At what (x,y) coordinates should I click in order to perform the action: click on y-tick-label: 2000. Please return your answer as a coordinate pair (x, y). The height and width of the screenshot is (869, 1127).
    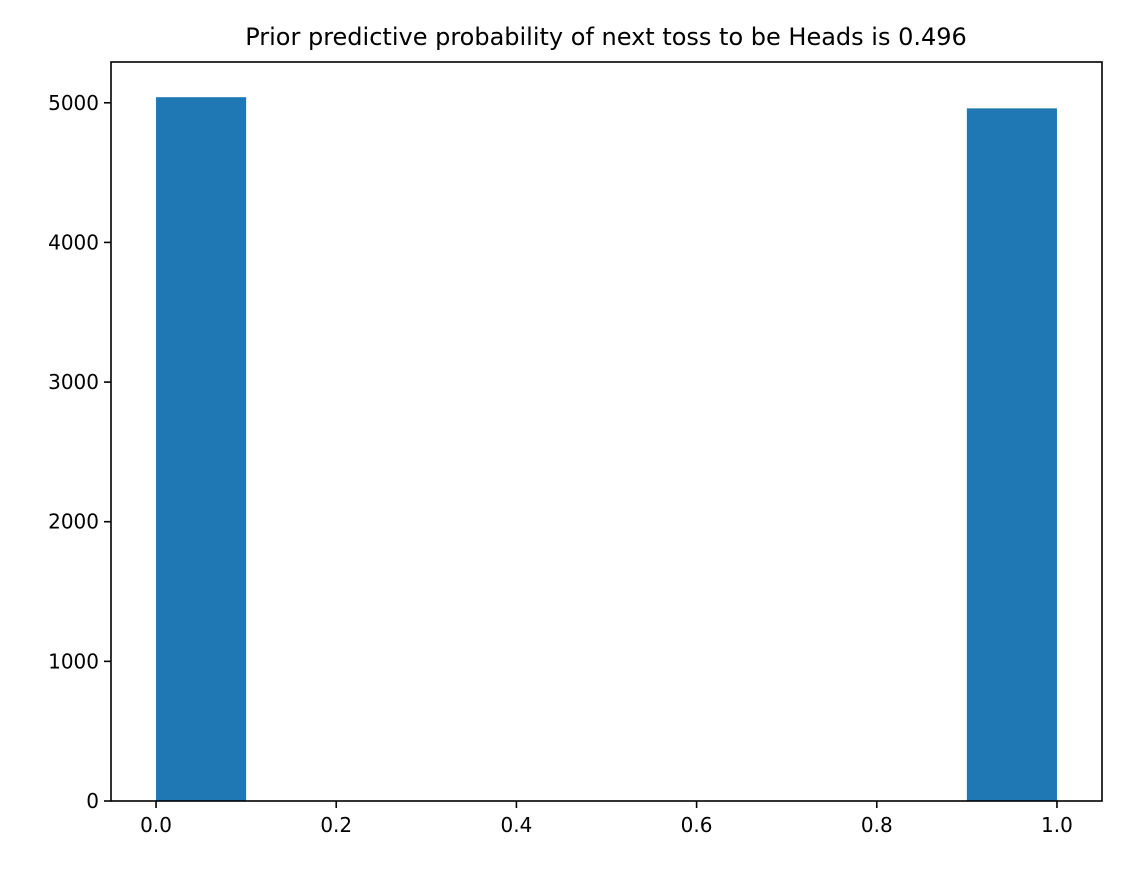
    Looking at the image, I should click on (73, 522).